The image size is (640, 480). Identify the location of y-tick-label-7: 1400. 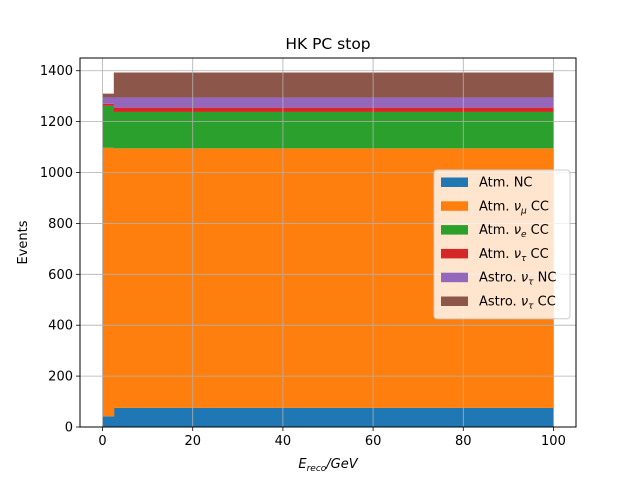
(56, 71).